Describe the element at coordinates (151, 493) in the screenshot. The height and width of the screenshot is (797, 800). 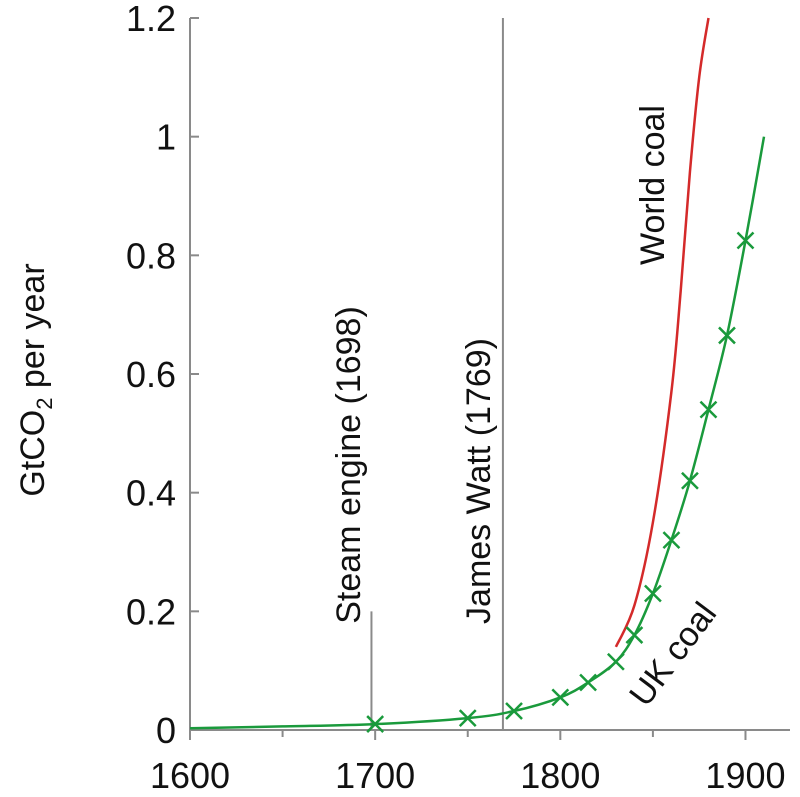
I see `y-tick-label: 0.4` at that location.